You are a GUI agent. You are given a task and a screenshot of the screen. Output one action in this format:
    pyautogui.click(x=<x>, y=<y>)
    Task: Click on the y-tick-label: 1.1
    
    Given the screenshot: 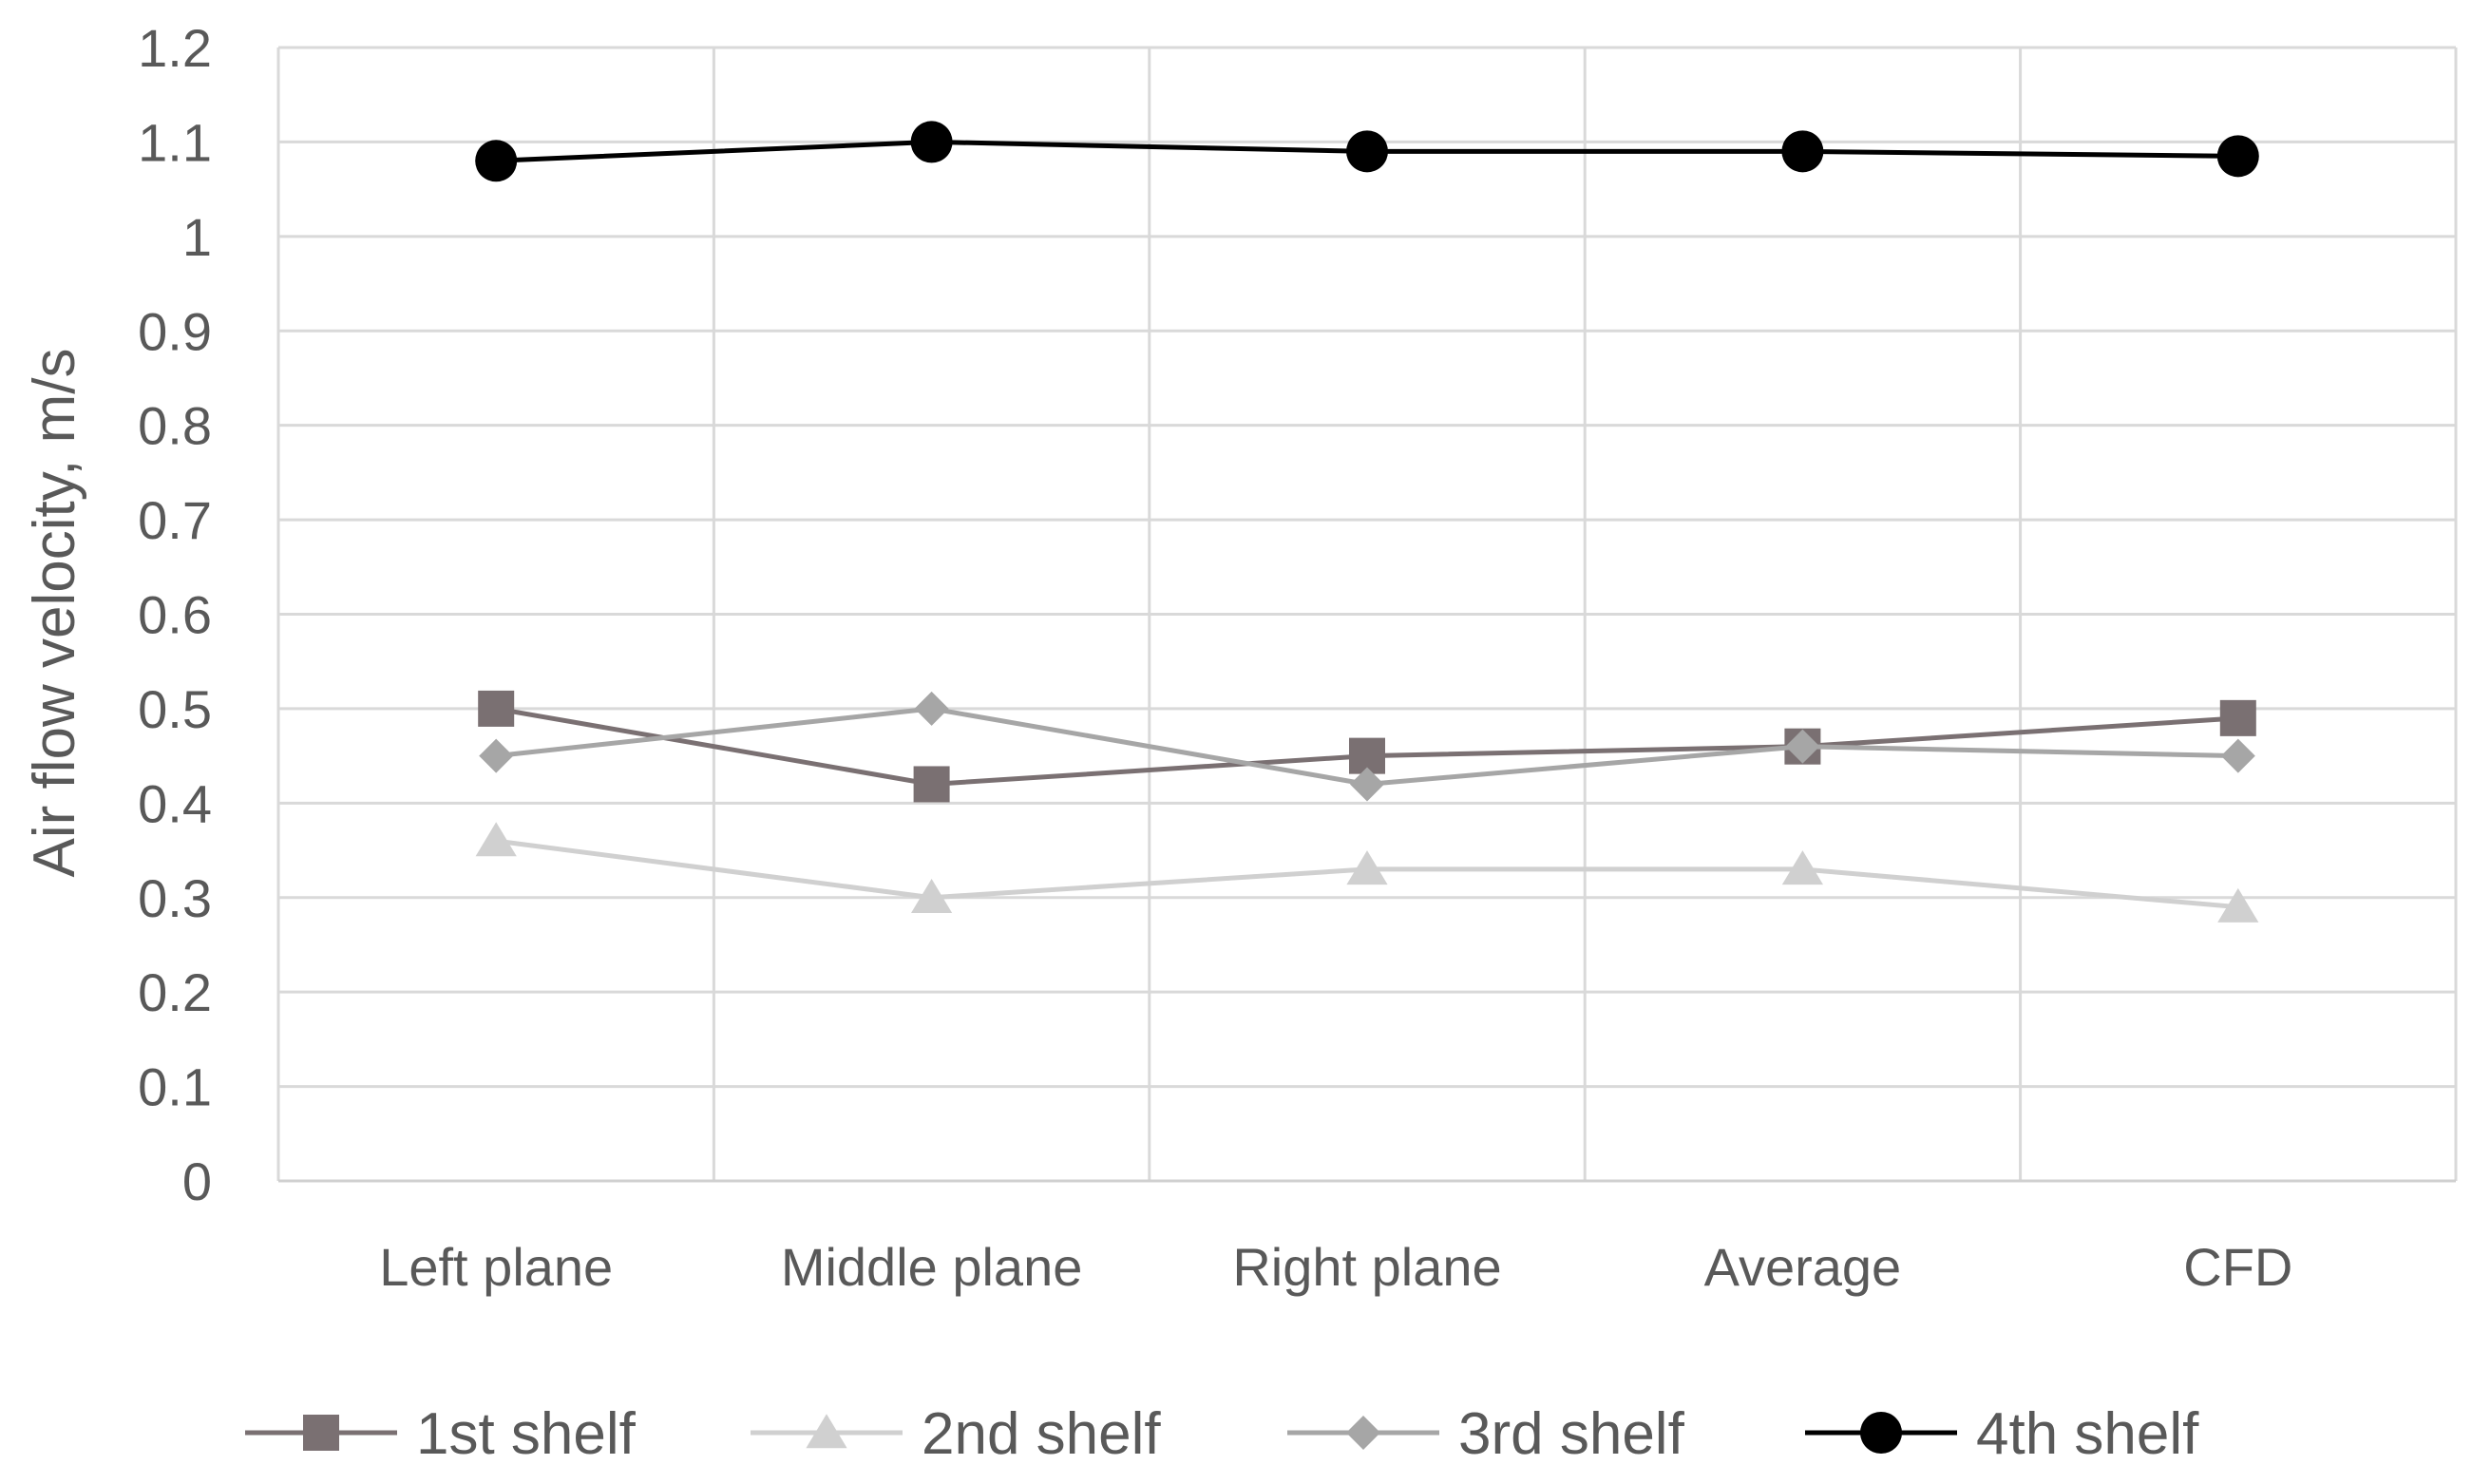 What is the action you would take?
    pyautogui.click(x=175, y=142)
    